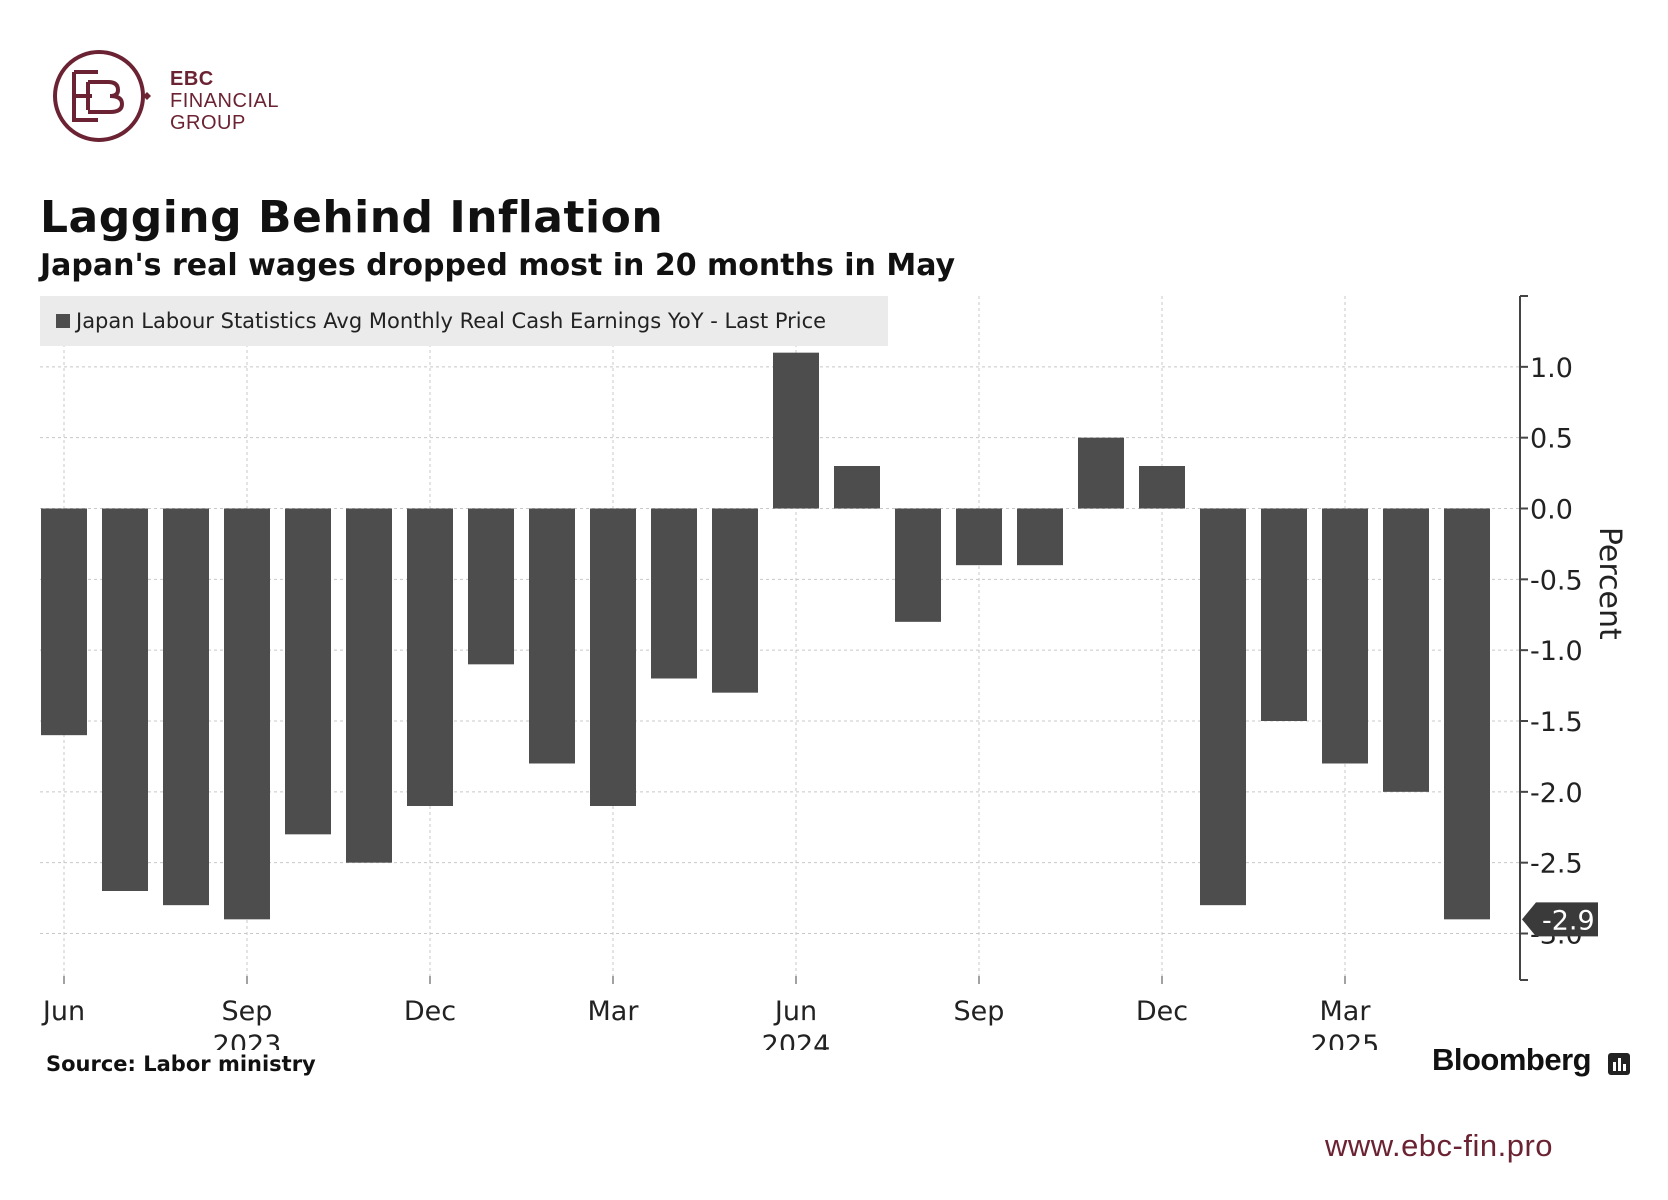  I want to click on brand-line-2: FINANCIAL, so click(224, 101).